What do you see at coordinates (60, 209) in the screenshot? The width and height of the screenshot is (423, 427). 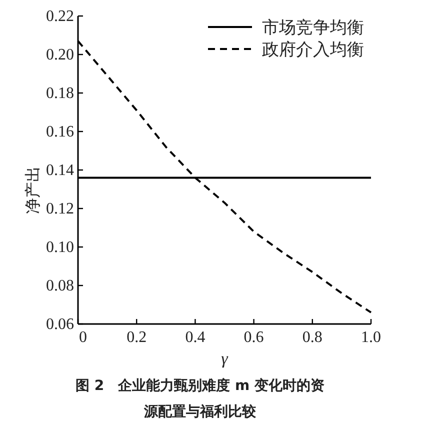 I see `y-tick-label: 0.12` at bounding box center [60, 209].